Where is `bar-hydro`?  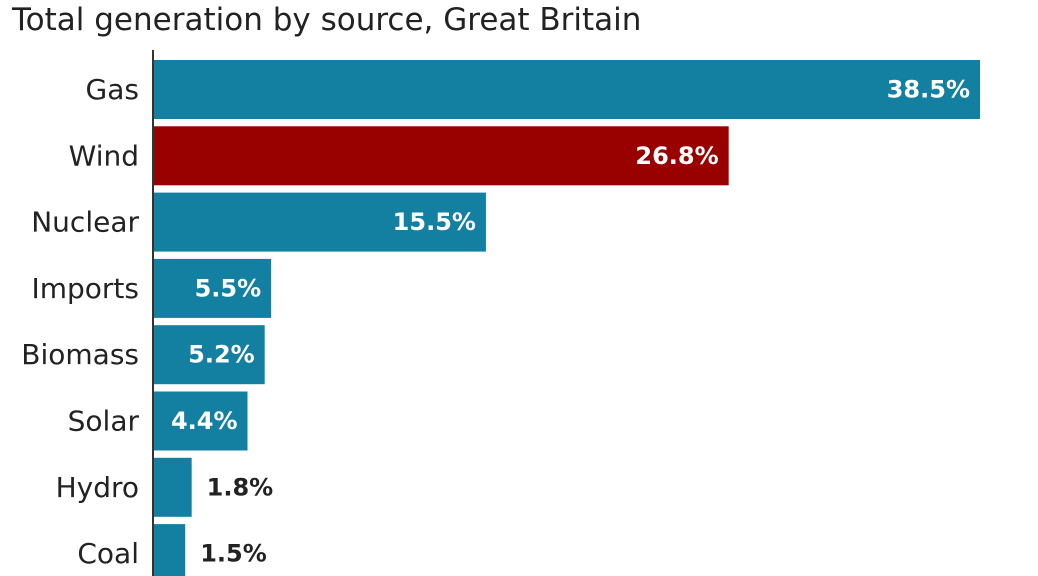 bar-hydro is located at coordinates (172, 487).